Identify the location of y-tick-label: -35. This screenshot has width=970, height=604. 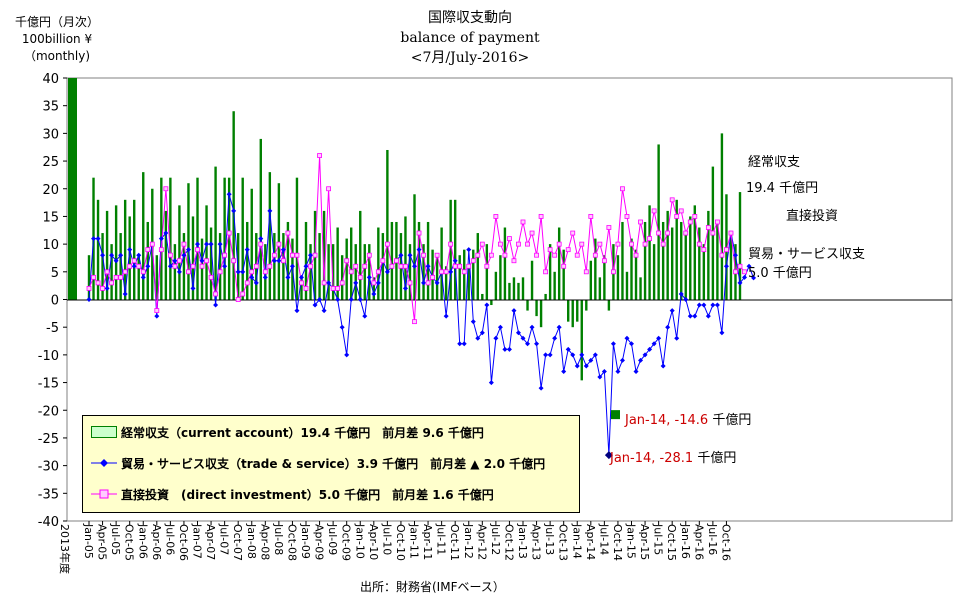
(48, 494).